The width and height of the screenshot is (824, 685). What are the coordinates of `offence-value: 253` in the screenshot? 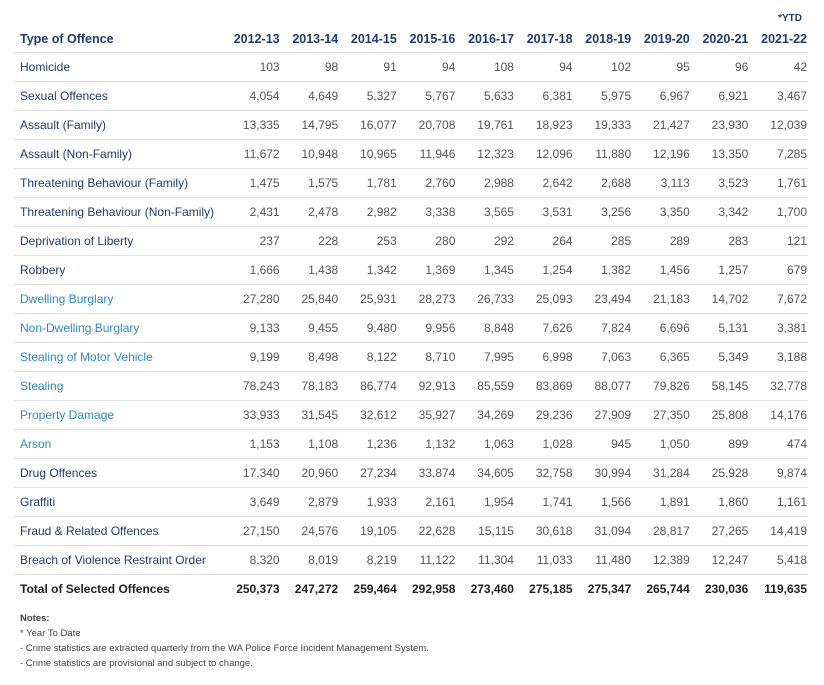 It's located at (368, 241).